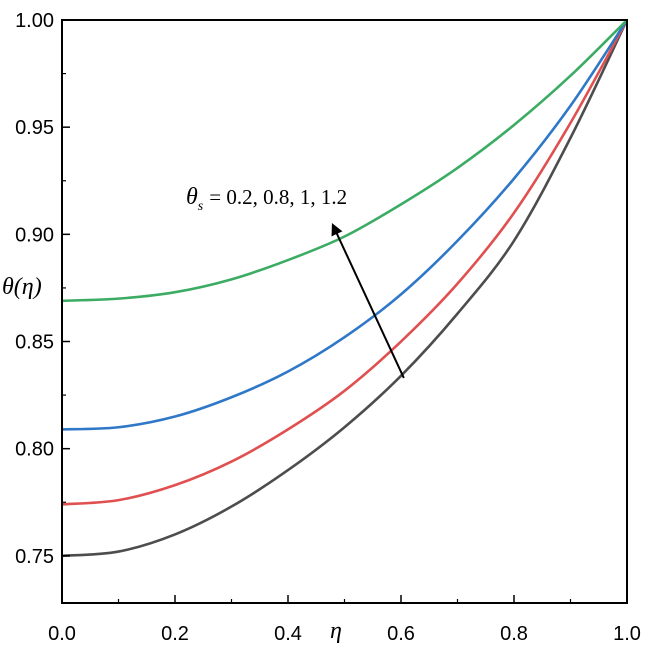 This screenshot has width=658, height=651. I want to click on y-tick-label-5: 1.00, so click(34, 21).